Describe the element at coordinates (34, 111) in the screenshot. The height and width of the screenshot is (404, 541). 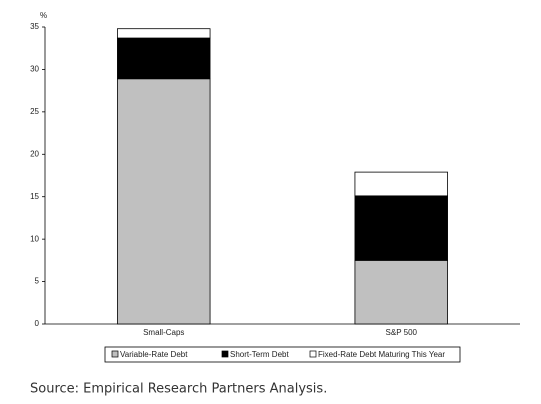
I see `y-tick-label: 25` at that location.